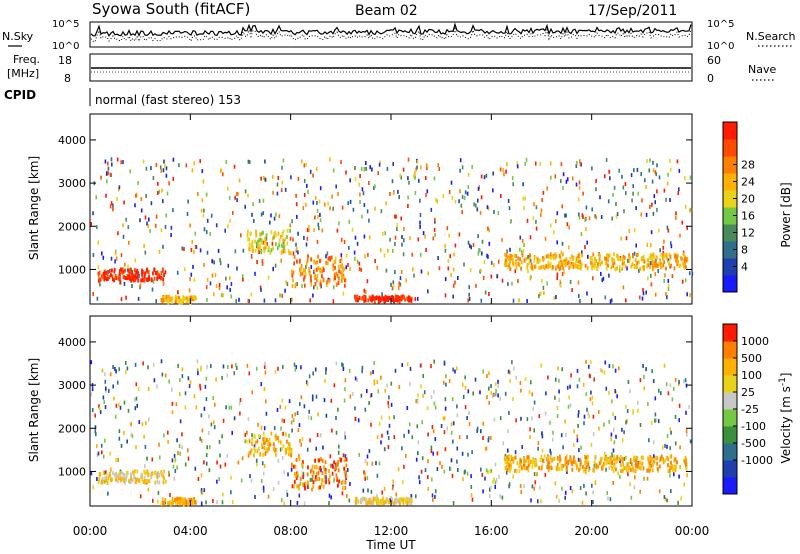 The width and height of the screenshot is (800, 554). Describe the element at coordinates (72, 269) in the screenshot. I see `y-tick-label: 1000` at that location.